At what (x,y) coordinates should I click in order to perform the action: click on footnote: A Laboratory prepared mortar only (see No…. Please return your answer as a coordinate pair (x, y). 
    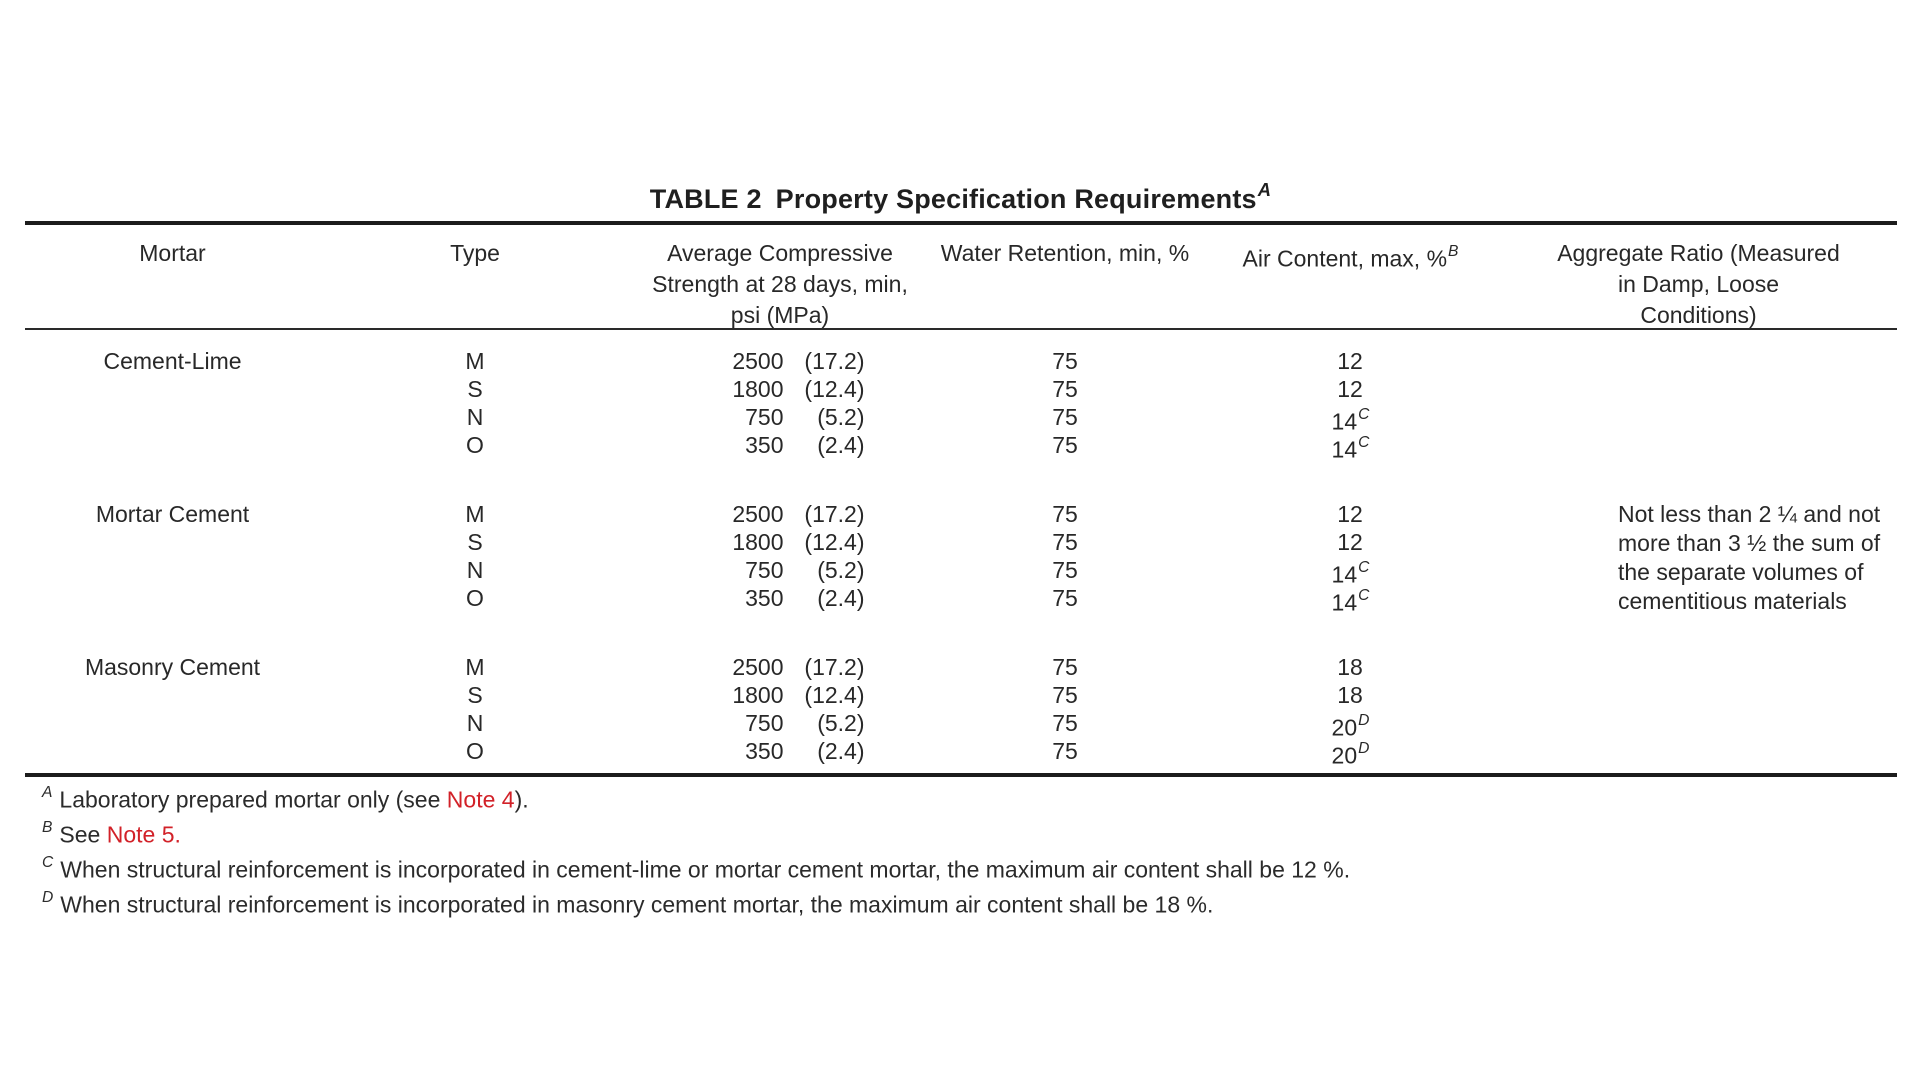
    Looking at the image, I should click on (961, 797).